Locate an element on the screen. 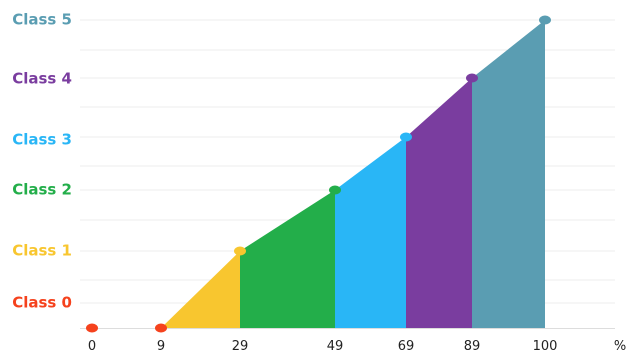  x-unit-label: % is located at coordinates (620, 346).